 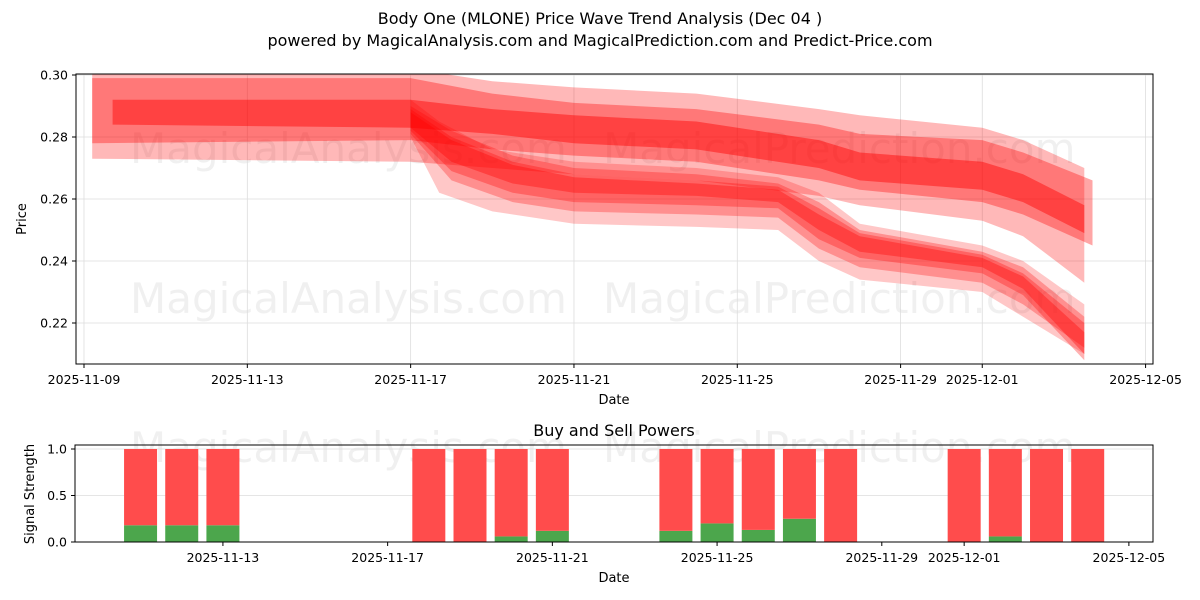 I want to click on y-tick-label: 0.26, so click(x=54, y=199).